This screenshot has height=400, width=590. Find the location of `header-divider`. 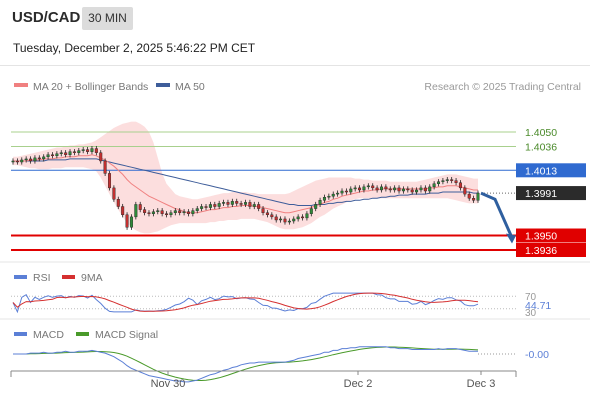

header-divider is located at coordinates (295, 65).